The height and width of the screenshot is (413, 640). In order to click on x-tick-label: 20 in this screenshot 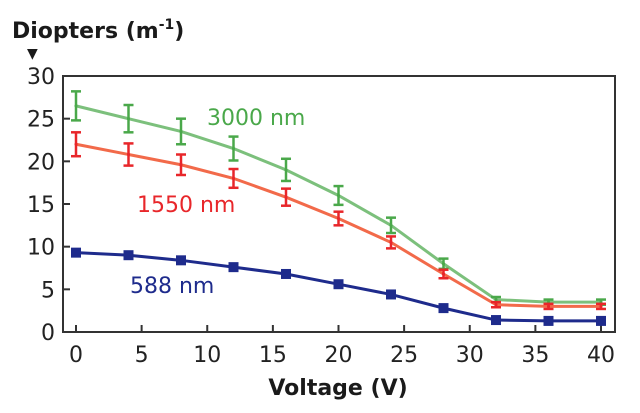, I will do `click(339, 355)`.